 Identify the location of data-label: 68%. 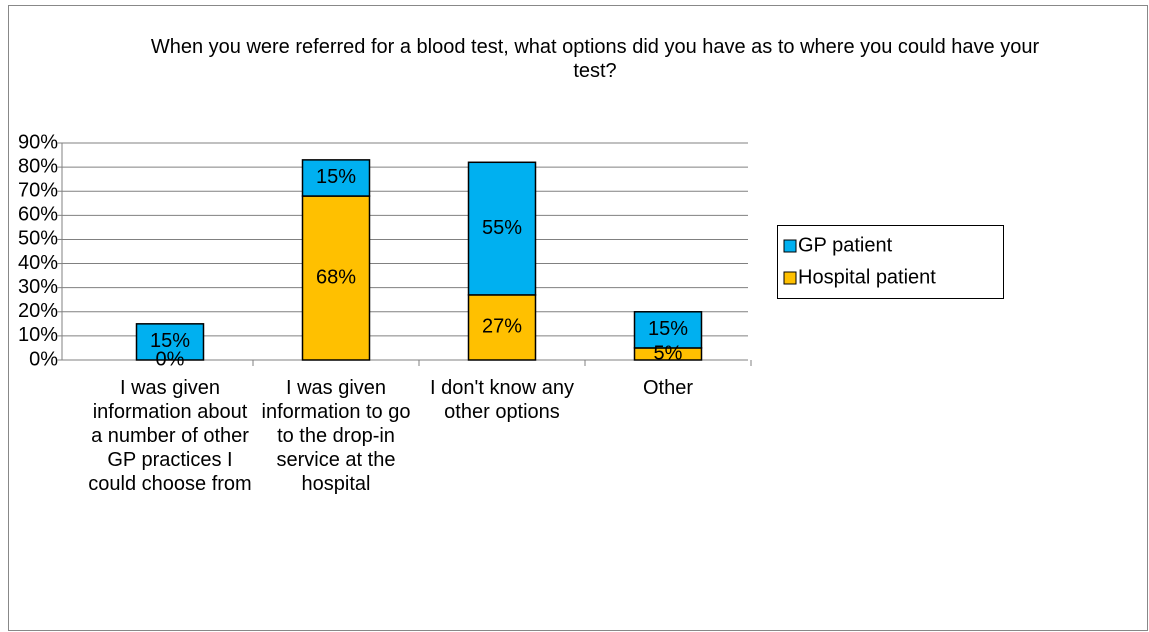
(336, 277).